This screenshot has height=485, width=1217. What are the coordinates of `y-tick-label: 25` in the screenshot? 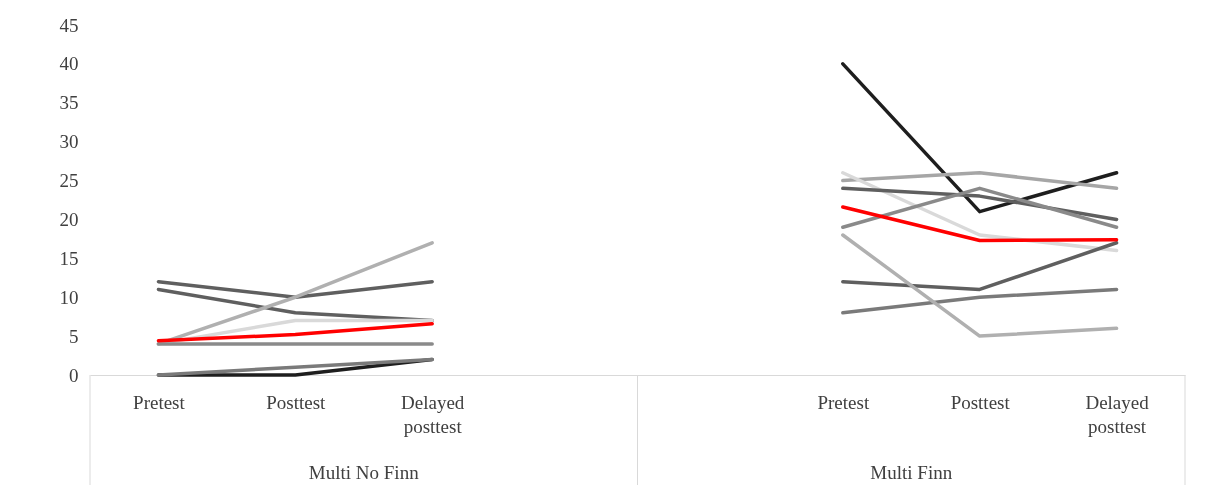 It's located at (69, 181).